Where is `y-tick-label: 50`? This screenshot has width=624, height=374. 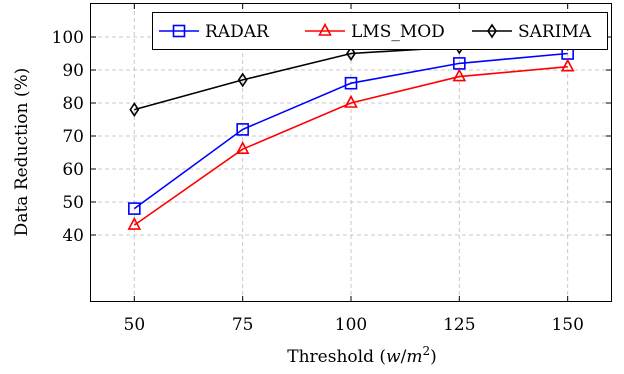
y-tick-label: 50 is located at coordinates (73, 203).